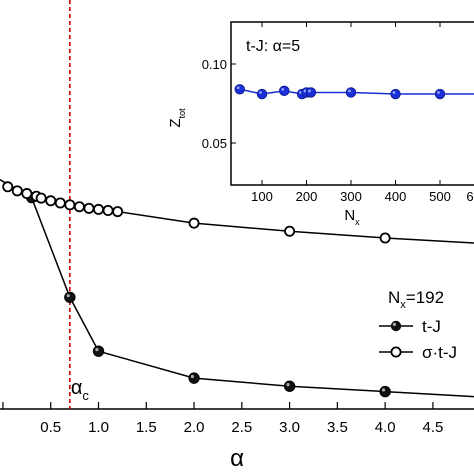 The width and height of the screenshot is (474, 474). Describe the element at coordinates (273, 46) in the screenshot. I see `inset-title: t-J: α=5` at that location.